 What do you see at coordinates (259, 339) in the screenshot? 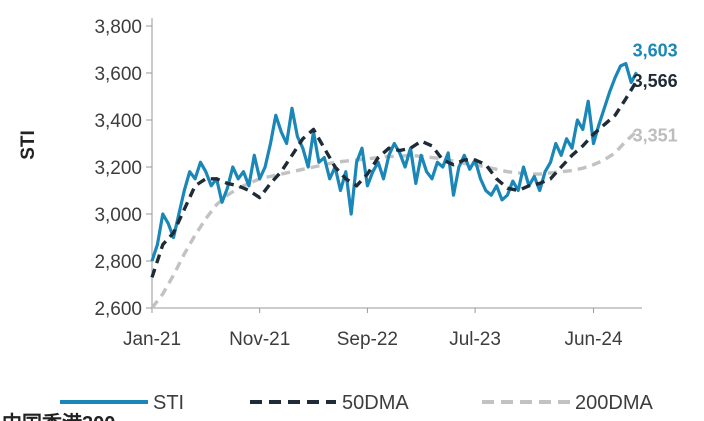
I see `x-tick-label: Nov-21` at bounding box center [259, 339].